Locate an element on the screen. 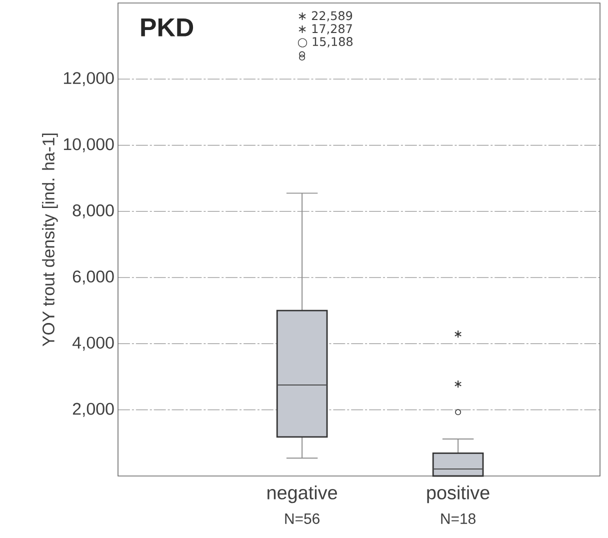 The height and width of the screenshot is (538, 608). y-tick-label: 10,000 is located at coordinates (89, 145).